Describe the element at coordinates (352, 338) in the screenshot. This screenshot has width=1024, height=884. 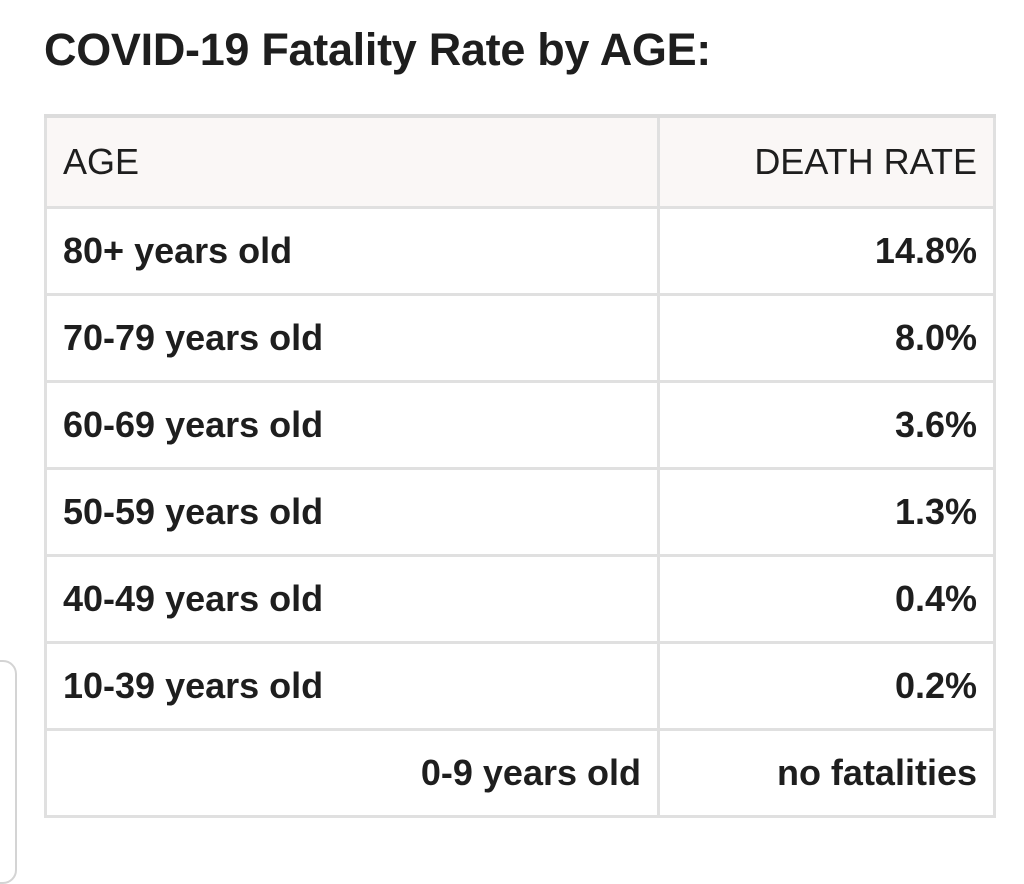
I see `age-cell: 70-79 years old` at that location.